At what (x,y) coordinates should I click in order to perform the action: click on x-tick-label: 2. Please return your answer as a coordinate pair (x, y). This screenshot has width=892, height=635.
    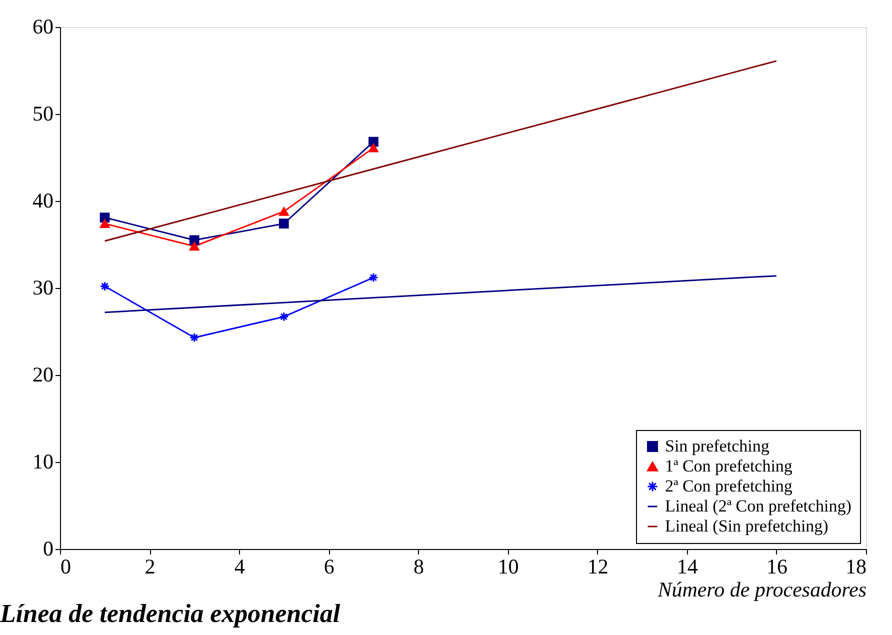
    Looking at the image, I should click on (150, 566).